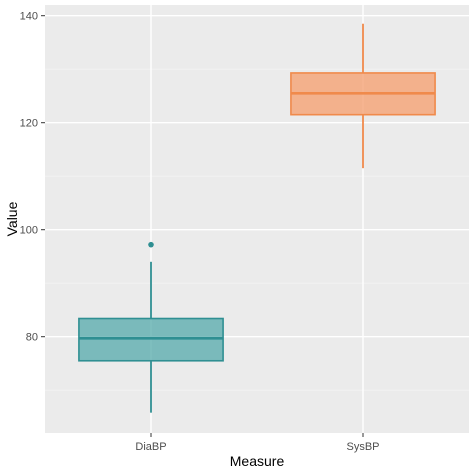 The height and width of the screenshot is (474, 474). I want to click on y-tick-label: 140, so click(29, 17).